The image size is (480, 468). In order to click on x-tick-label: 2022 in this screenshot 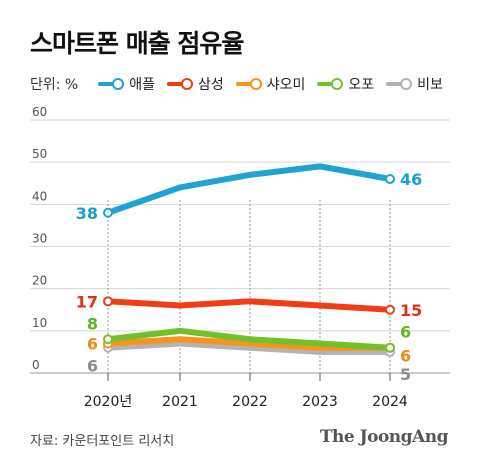, I will do `click(250, 402)`.